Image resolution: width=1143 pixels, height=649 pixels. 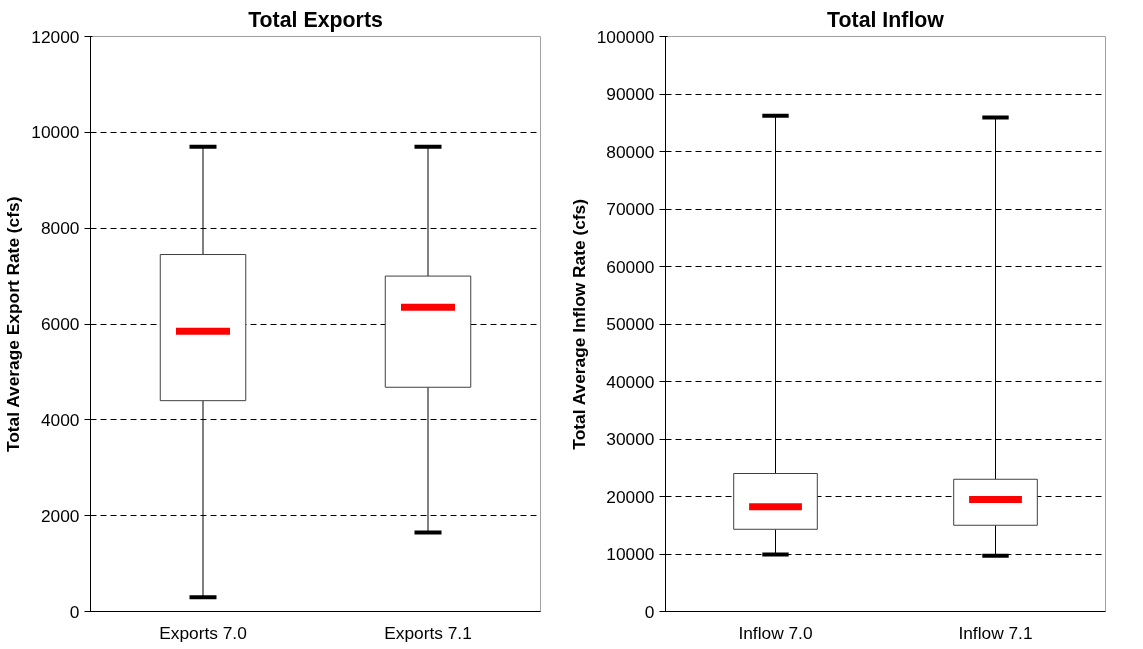 What do you see at coordinates (630, 381) in the screenshot?
I see `y-tick-label: 40000` at bounding box center [630, 381].